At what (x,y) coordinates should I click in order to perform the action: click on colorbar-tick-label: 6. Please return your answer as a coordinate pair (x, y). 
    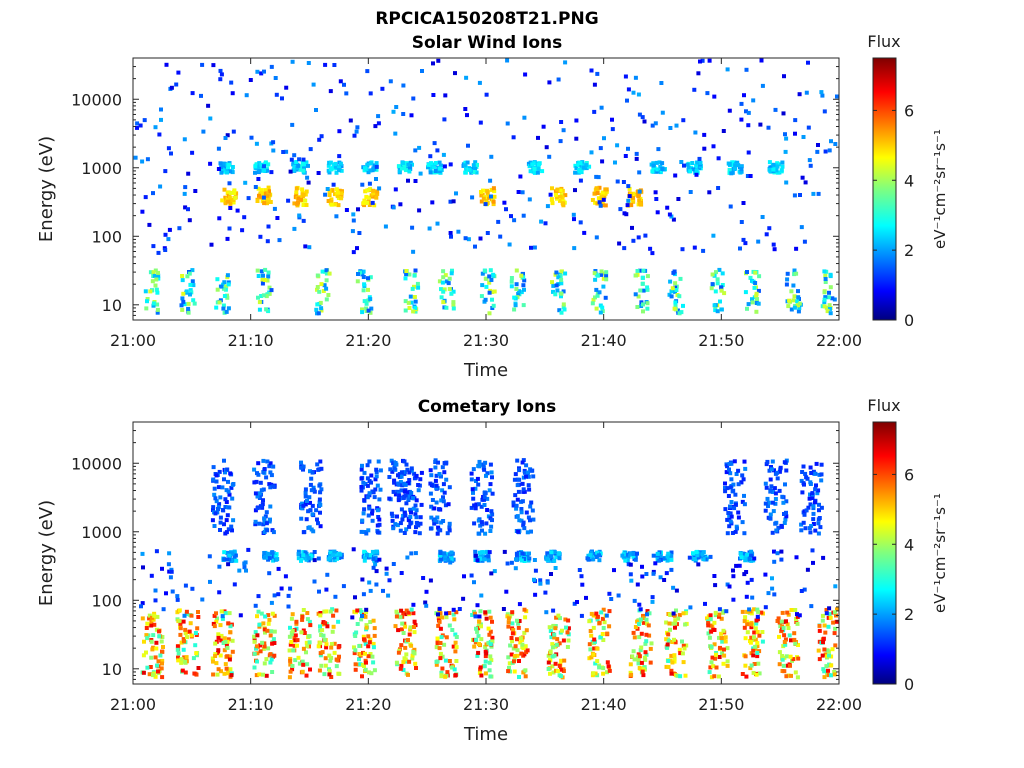
    Looking at the image, I should click on (909, 110).